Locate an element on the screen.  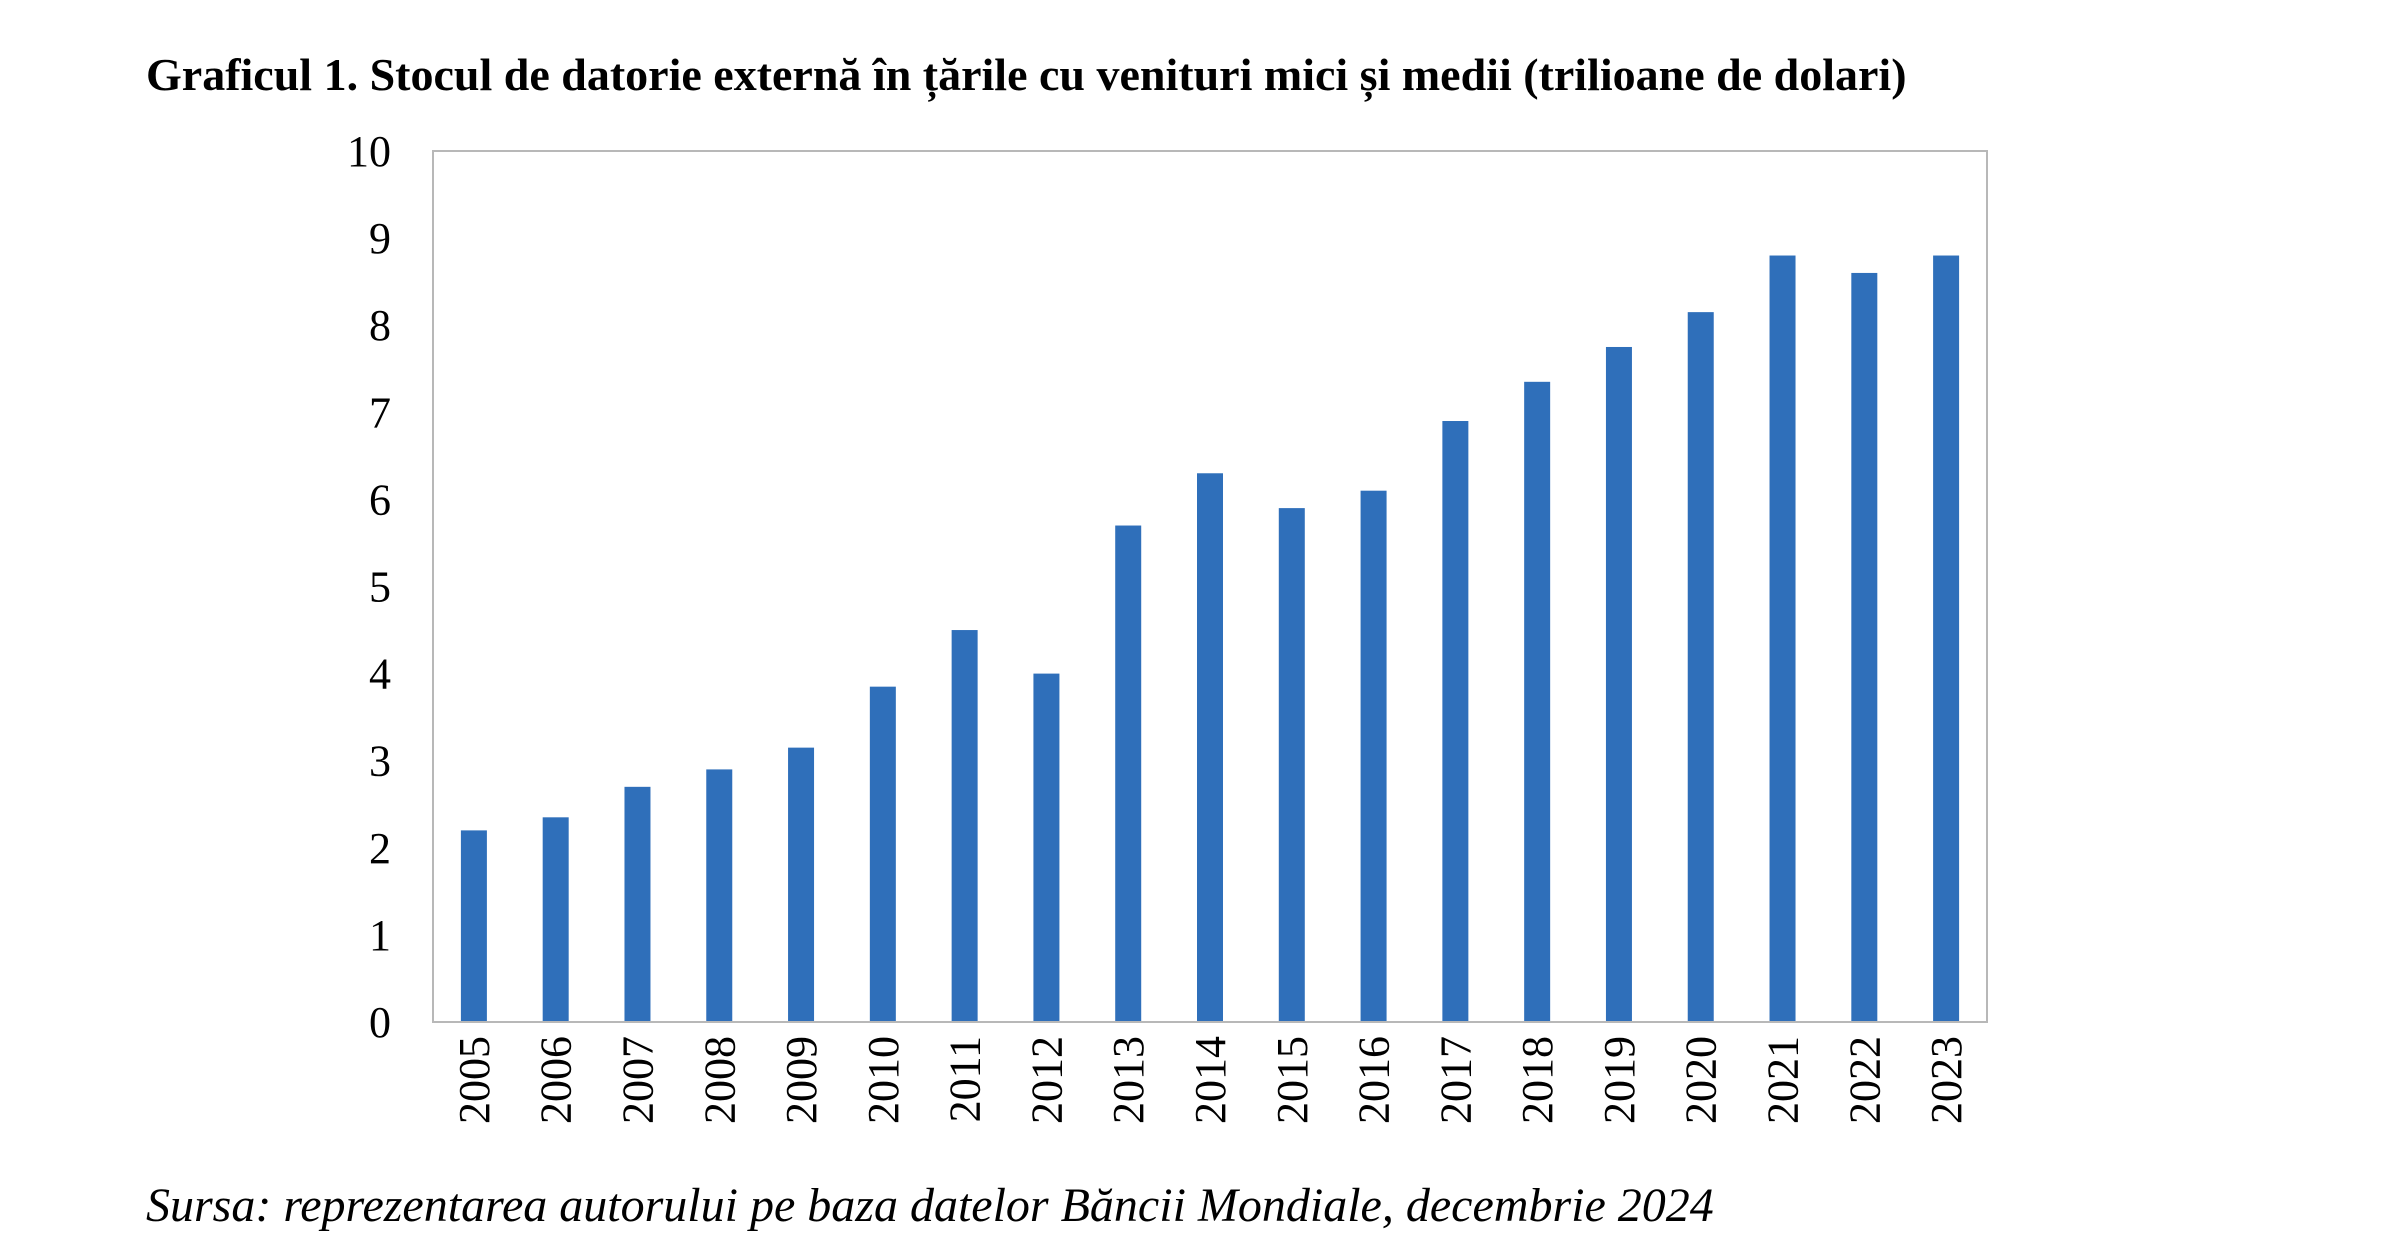
bar-2012 is located at coordinates (1046, 847).